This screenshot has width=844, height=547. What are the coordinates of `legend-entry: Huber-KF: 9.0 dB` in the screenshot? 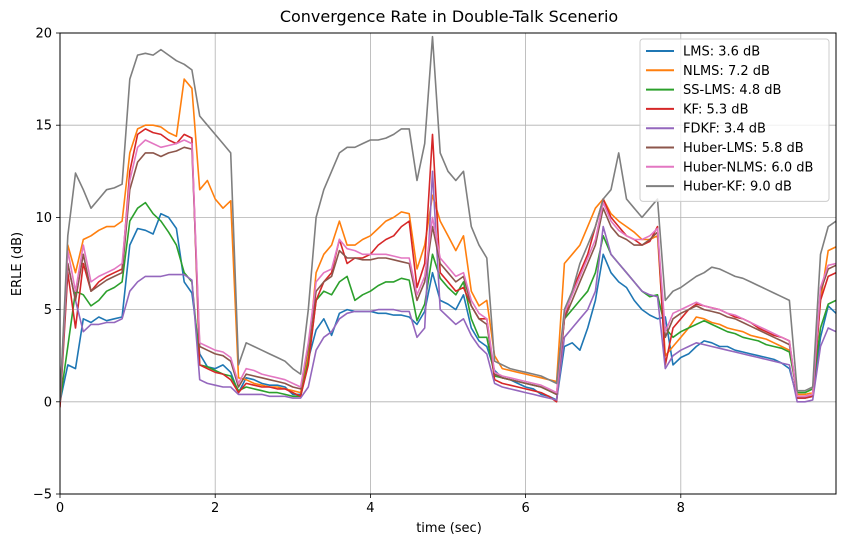 It's located at (737, 187).